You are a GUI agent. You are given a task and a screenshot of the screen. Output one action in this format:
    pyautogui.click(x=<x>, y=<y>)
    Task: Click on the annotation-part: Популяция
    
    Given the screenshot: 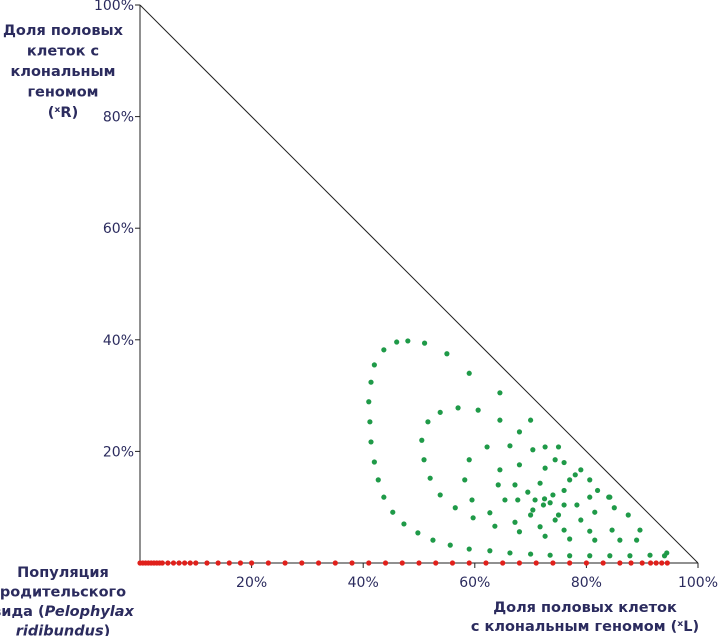 What is the action you would take?
    pyautogui.click(x=63, y=573)
    